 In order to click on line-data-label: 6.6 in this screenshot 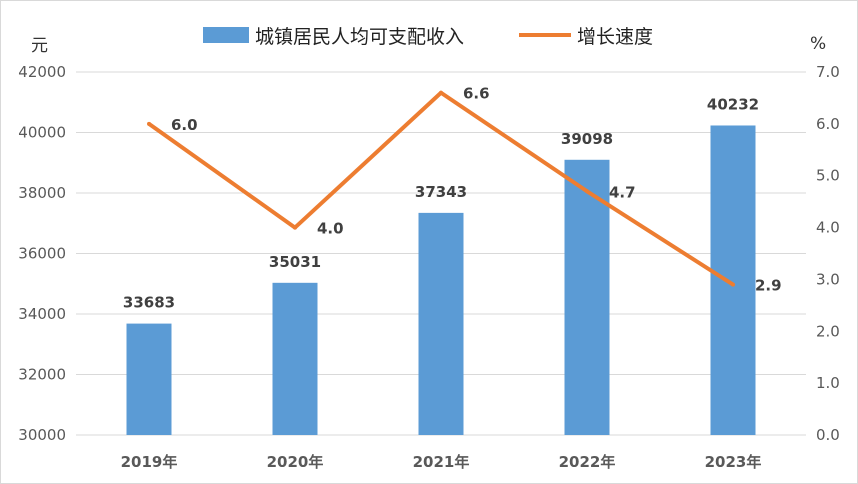, I will do `click(476, 94)`.